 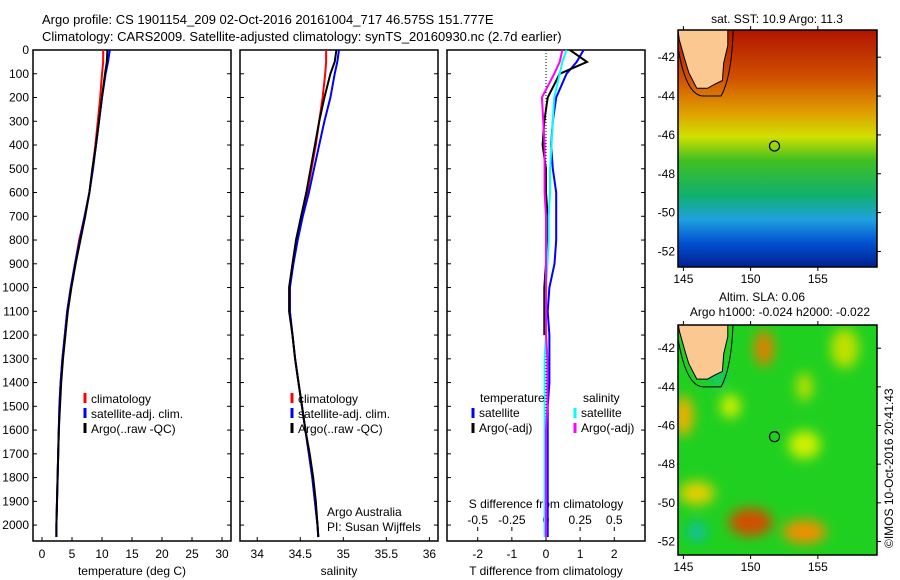 I want to click on legend-heading-temperature: temperature, so click(x=512, y=398).